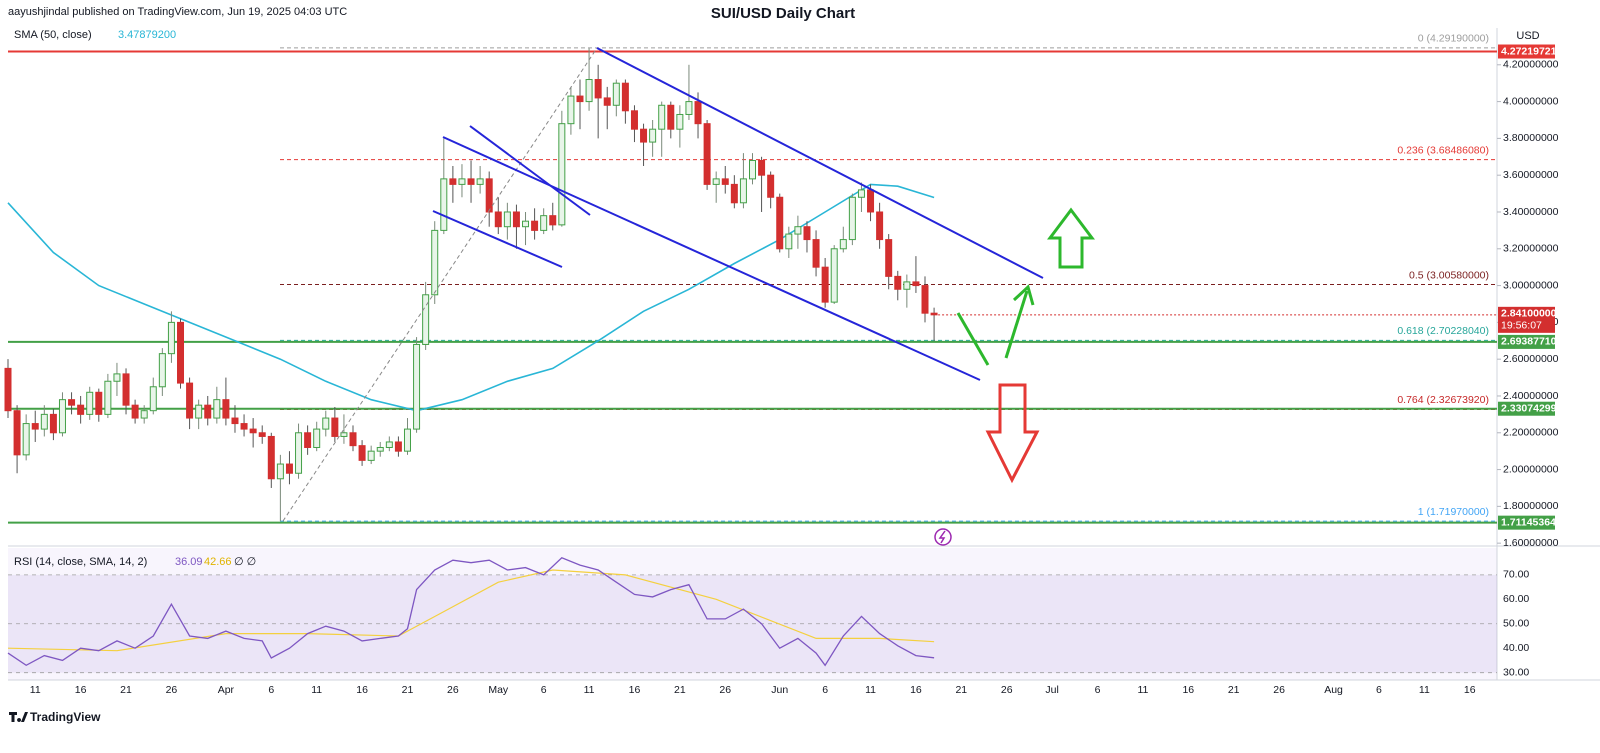 The image size is (1600, 753). What do you see at coordinates (1529, 342) in the screenshot?
I see `level-label: 2.69387710` at bounding box center [1529, 342].